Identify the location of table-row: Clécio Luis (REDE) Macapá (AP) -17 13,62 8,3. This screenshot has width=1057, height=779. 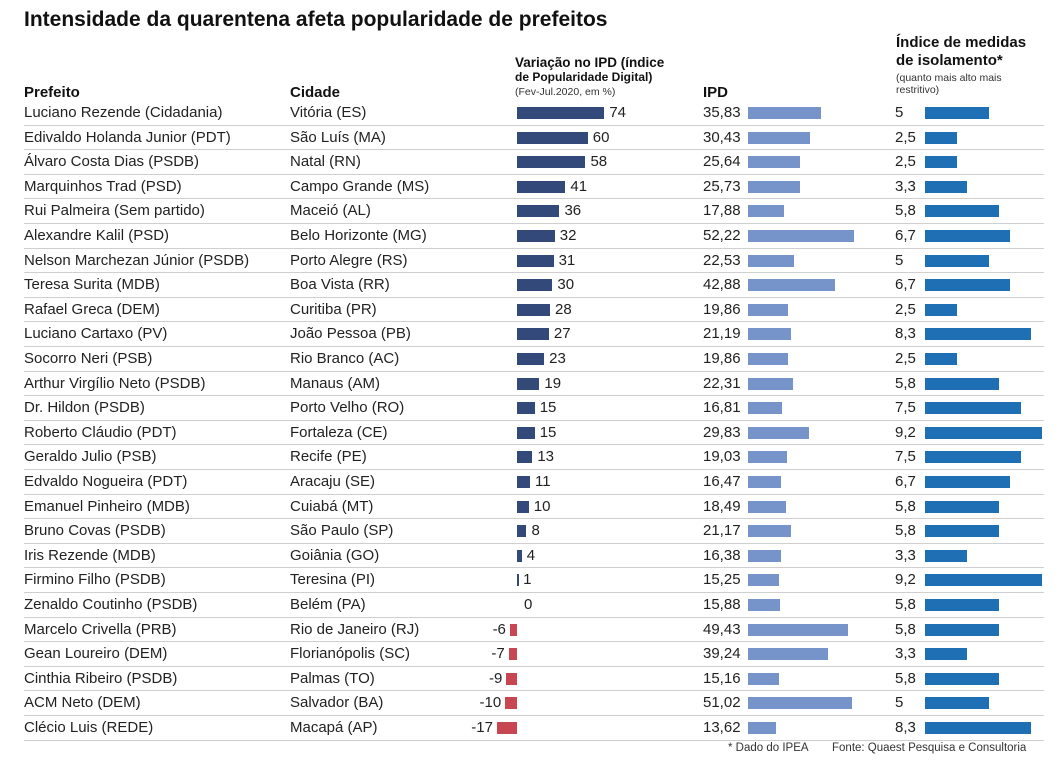
(534, 728).